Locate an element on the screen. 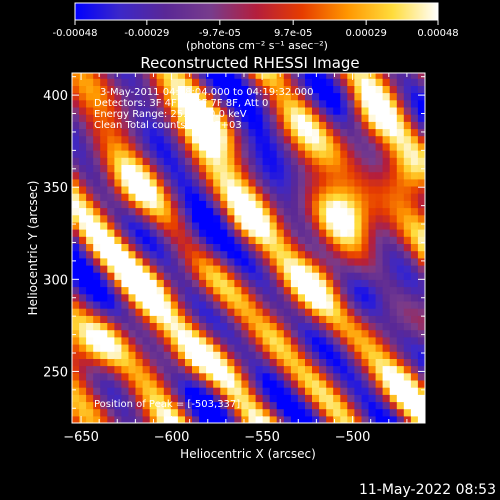 The width and height of the screenshot is (500, 500). peak-position-label: Position of Peak = [-503,337] is located at coordinates (167, 404).